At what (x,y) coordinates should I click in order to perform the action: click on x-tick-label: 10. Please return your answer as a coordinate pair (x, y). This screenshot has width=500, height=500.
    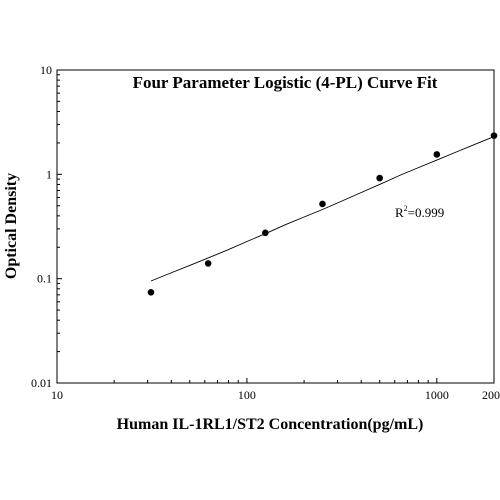
    Looking at the image, I should click on (57, 395).